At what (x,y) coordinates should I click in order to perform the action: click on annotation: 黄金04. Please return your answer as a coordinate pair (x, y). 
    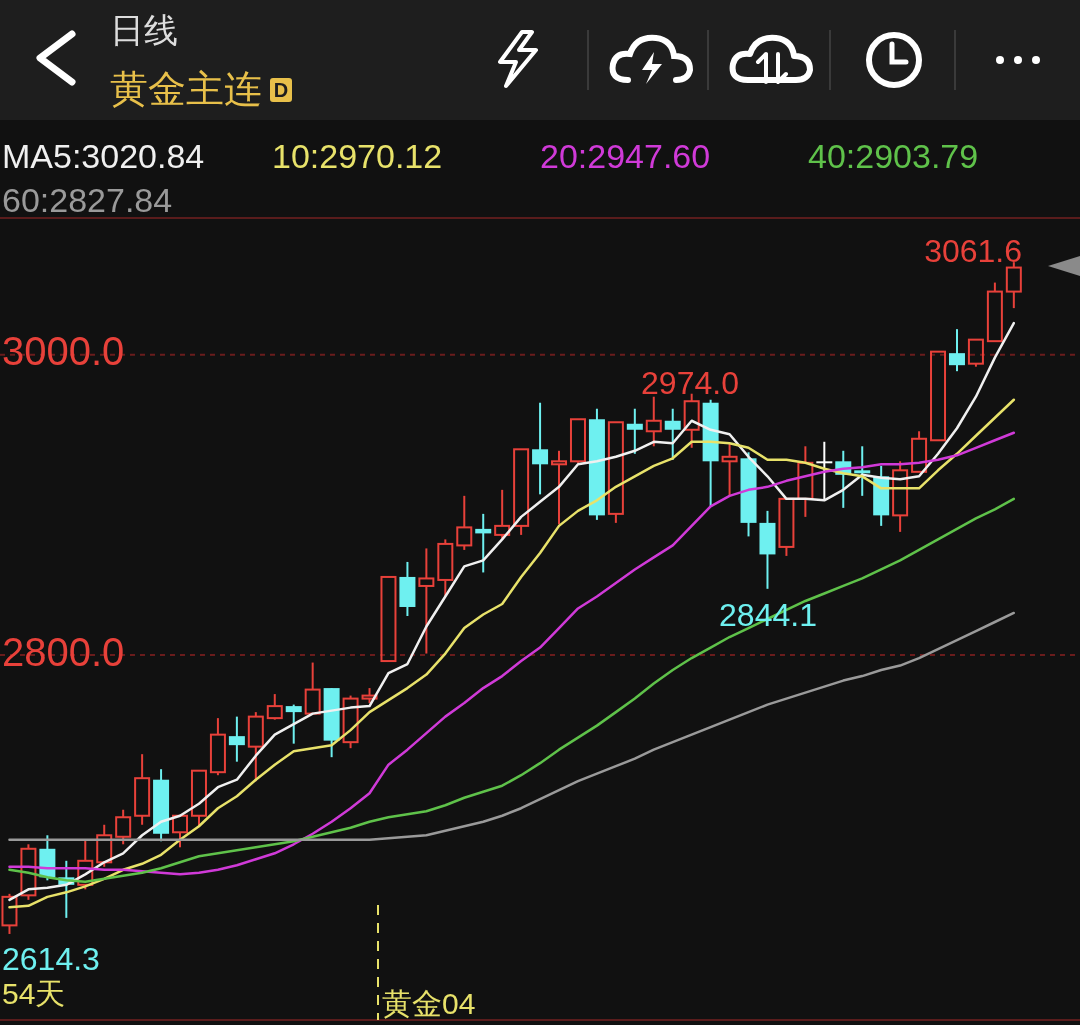
    Looking at the image, I should click on (429, 1003).